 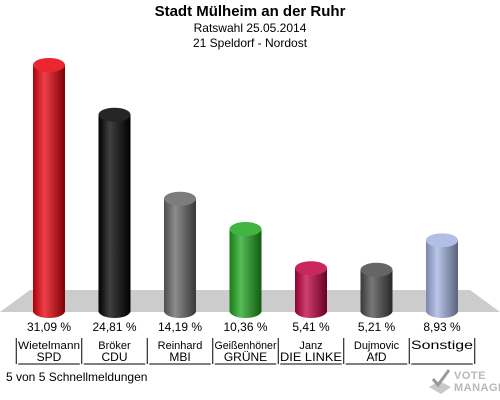 What do you see at coordinates (376, 357) in the screenshot?
I see `category-label: AfD` at bounding box center [376, 357].